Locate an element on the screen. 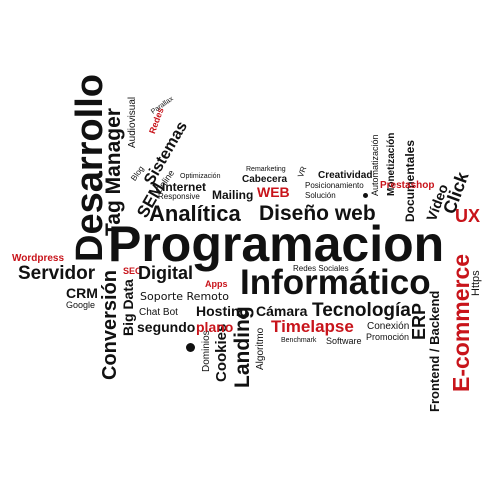  word-audiovisual: Audiovisual is located at coordinates (132, 122).